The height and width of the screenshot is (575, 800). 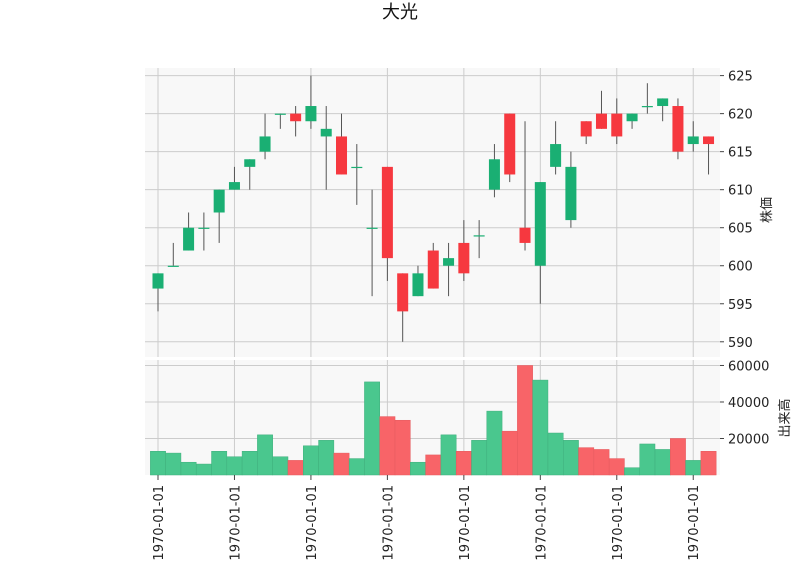 I want to click on volume-tick-label: 20000, so click(x=748, y=439).